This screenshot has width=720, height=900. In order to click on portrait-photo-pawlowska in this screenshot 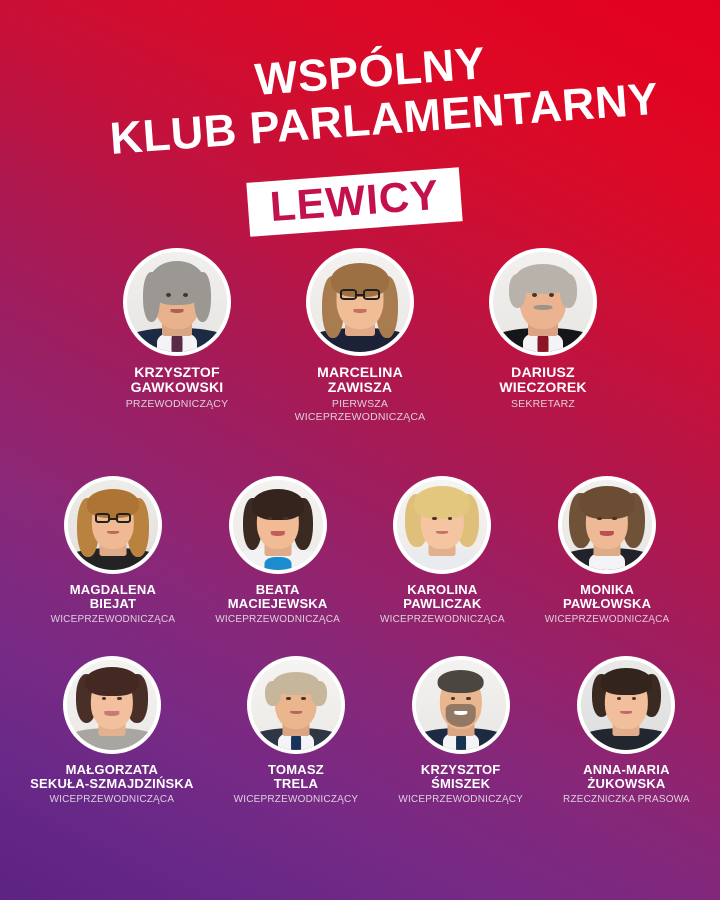, I will do `click(607, 525)`.